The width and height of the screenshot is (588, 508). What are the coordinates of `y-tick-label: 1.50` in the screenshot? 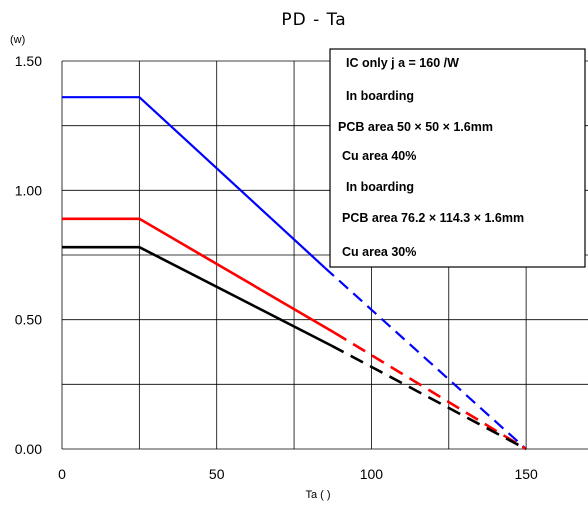 It's located at (28, 61).